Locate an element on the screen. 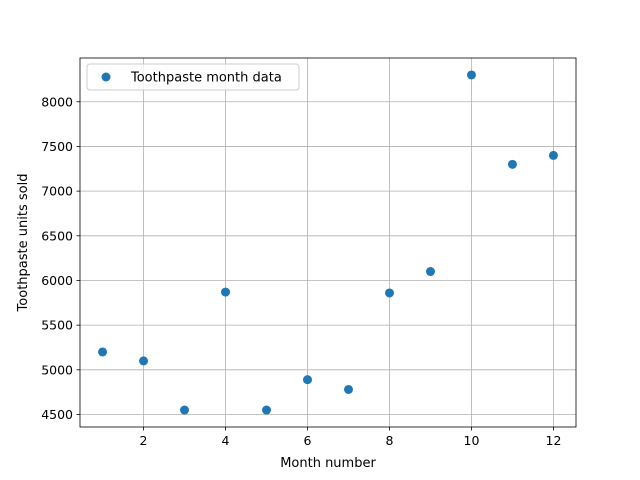 Image resolution: width=640 pixels, height=480 pixels. y-tick-label: 7000 is located at coordinates (57, 191).